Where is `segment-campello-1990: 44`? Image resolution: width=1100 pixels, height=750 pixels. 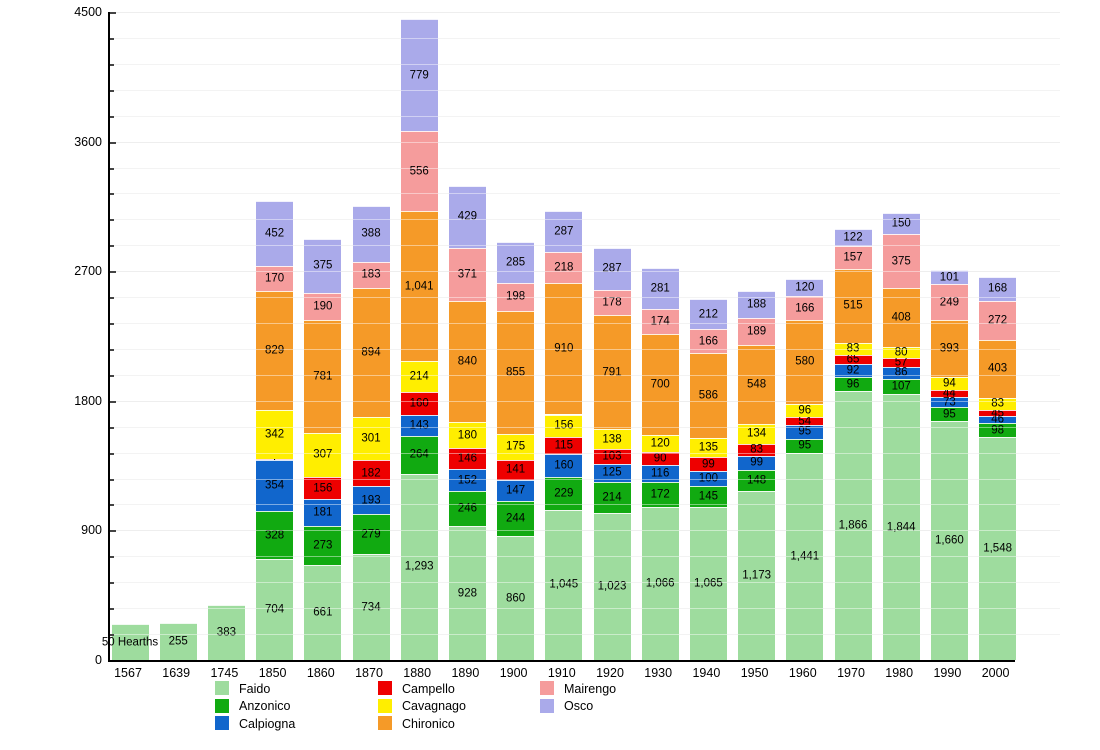
segment-campello-1990: 44 is located at coordinates (949, 393).